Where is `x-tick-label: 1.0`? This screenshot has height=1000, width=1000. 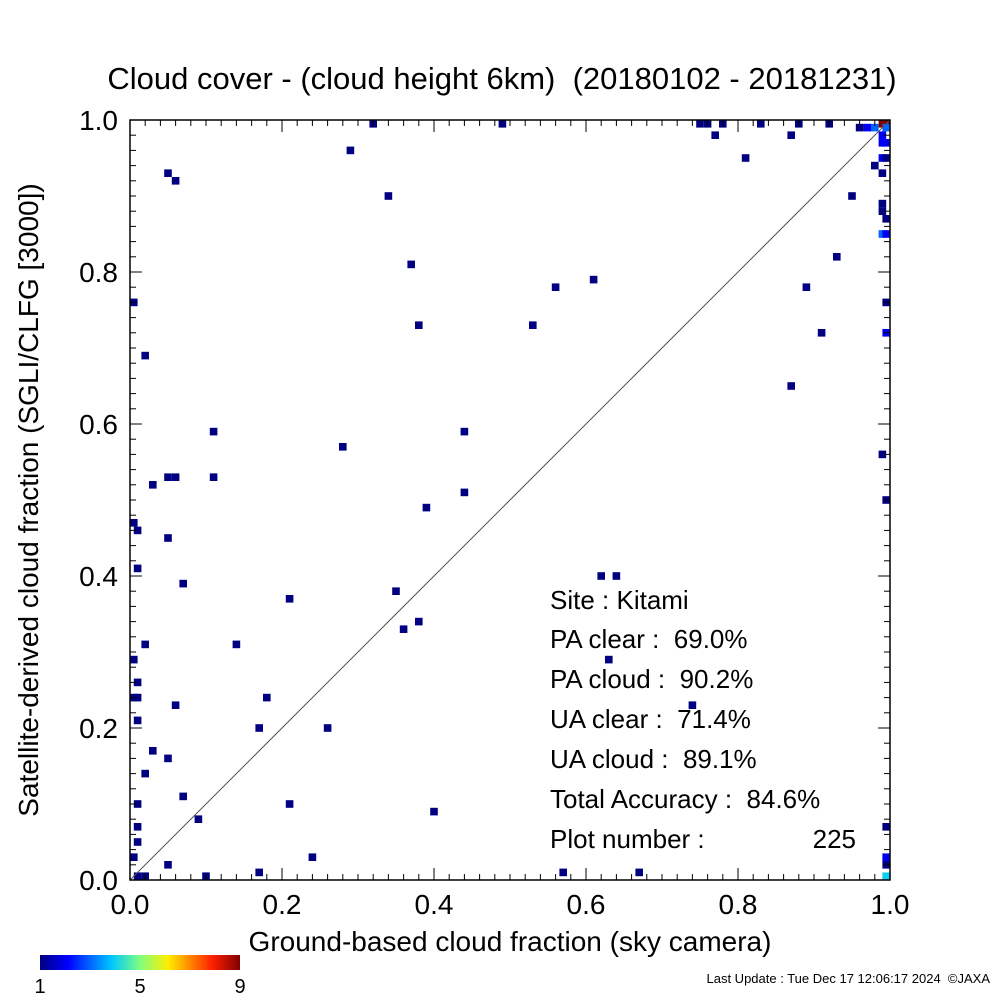 x-tick-label: 1.0 is located at coordinates (890, 904).